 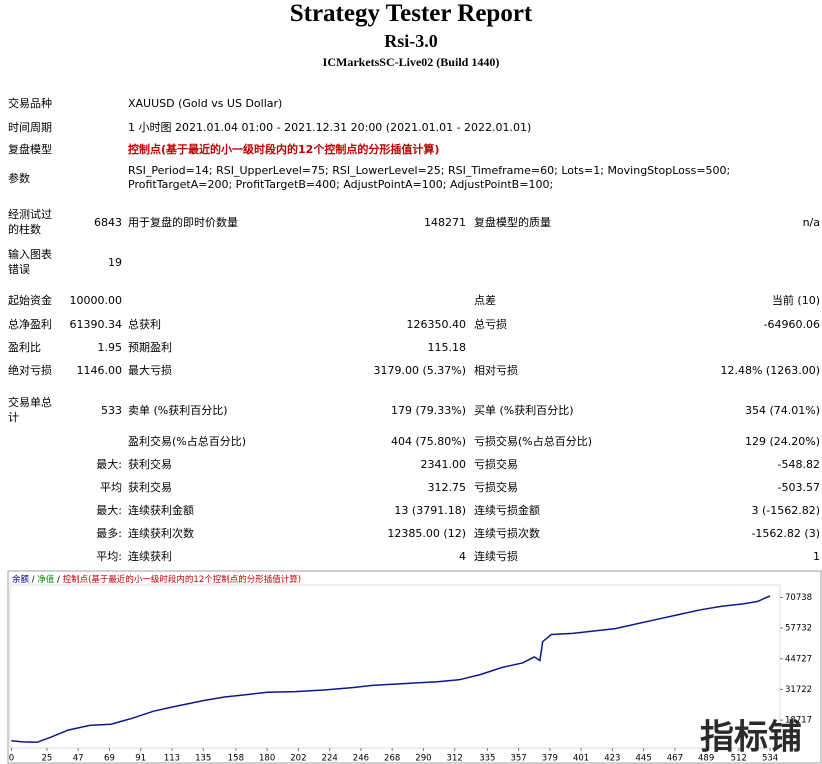 I want to click on info-label: 复盘模型, so click(x=30, y=149).